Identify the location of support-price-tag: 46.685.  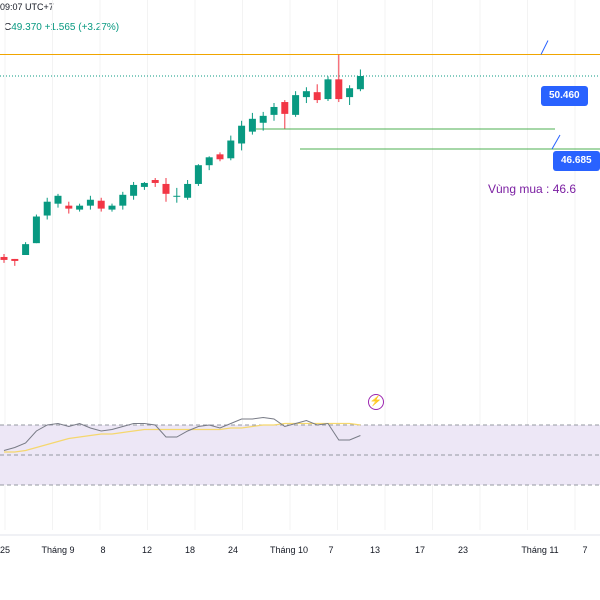
(576, 161).